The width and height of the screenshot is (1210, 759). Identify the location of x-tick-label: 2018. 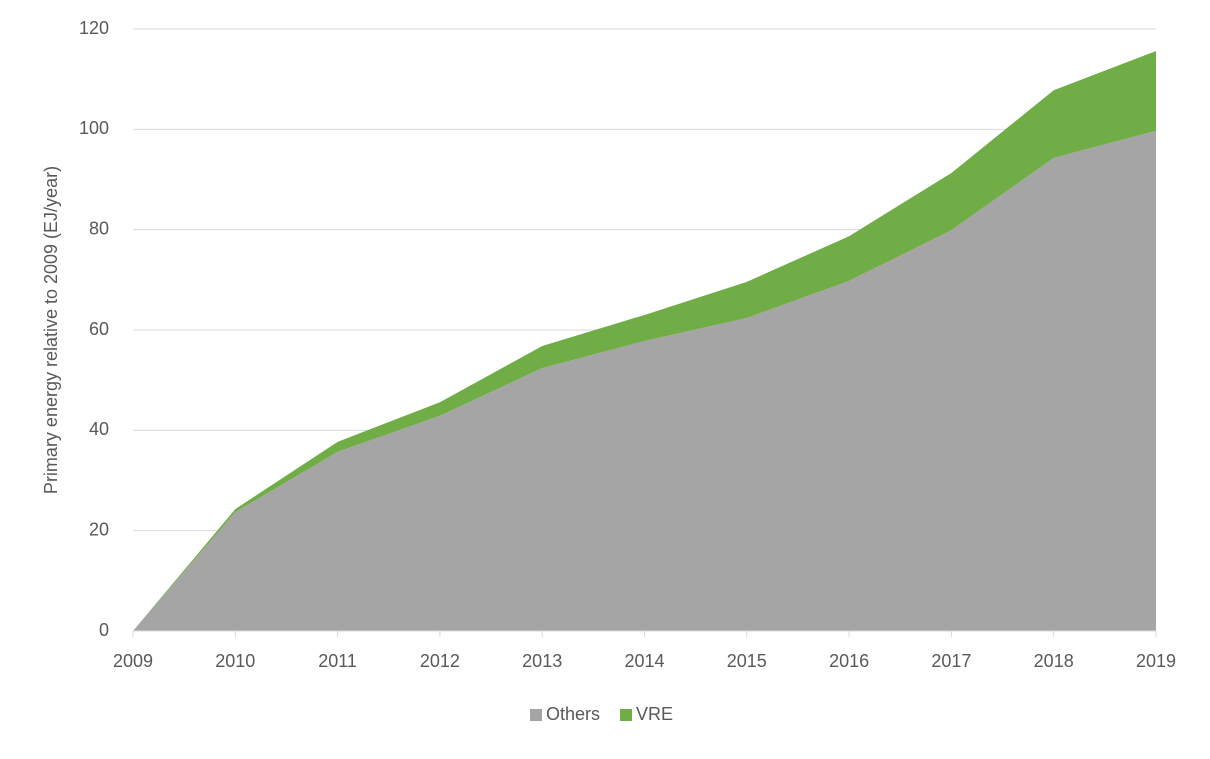
(1054, 661).